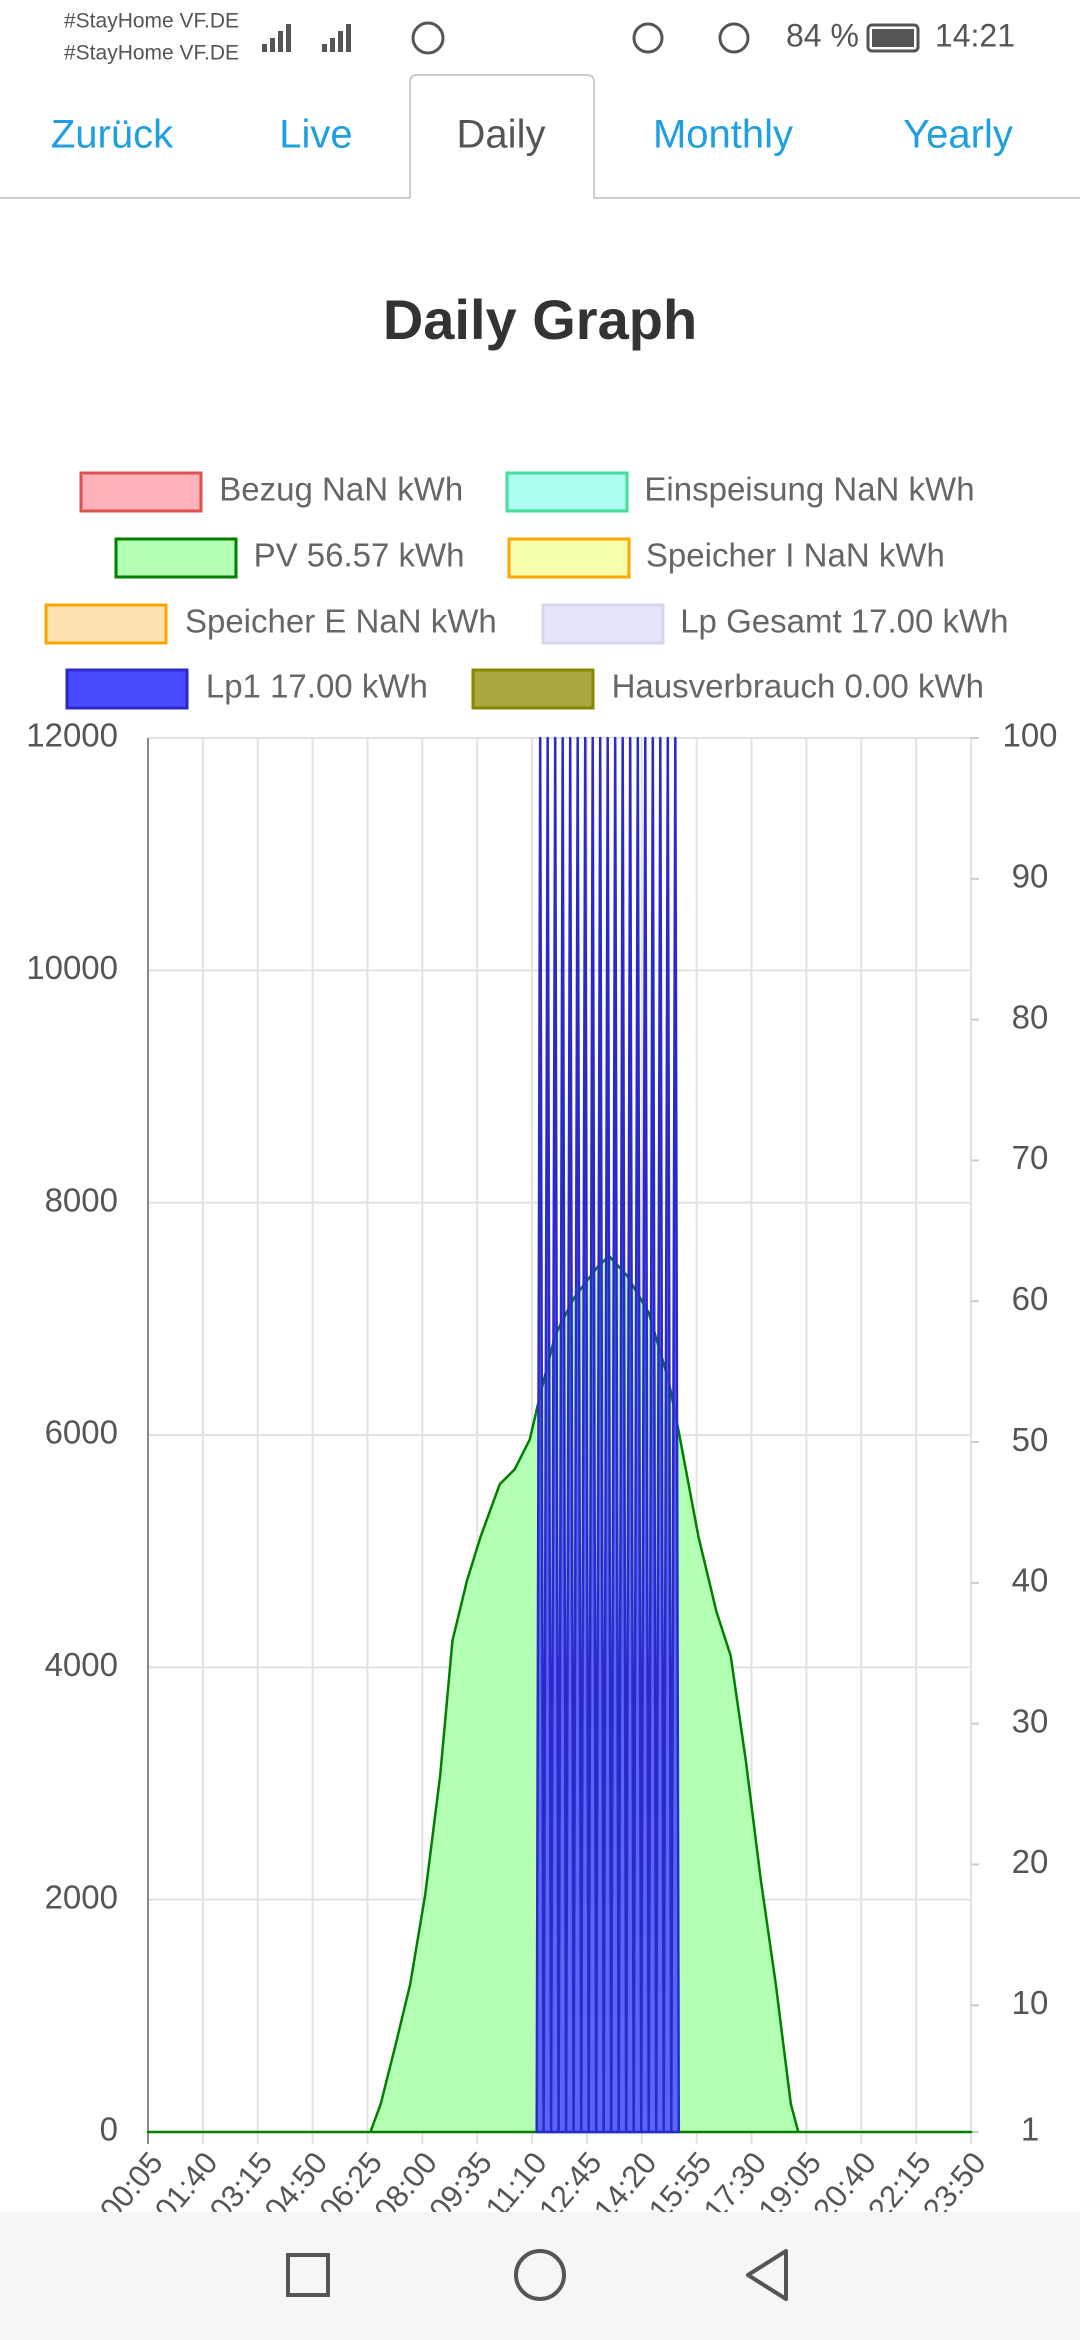  What do you see at coordinates (306, 38) in the screenshot?
I see `signal-icons` at bounding box center [306, 38].